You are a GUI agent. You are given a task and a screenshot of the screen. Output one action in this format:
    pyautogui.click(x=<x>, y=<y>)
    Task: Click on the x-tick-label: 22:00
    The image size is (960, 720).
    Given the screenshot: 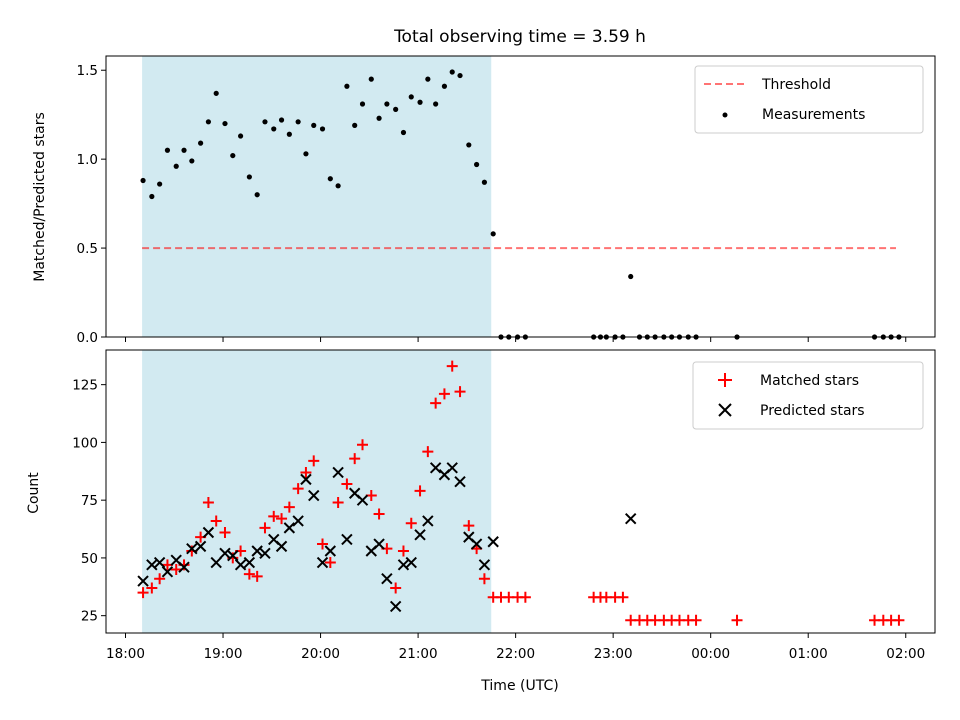 What is the action you would take?
    pyautogui.click(x=515, y=654)
    